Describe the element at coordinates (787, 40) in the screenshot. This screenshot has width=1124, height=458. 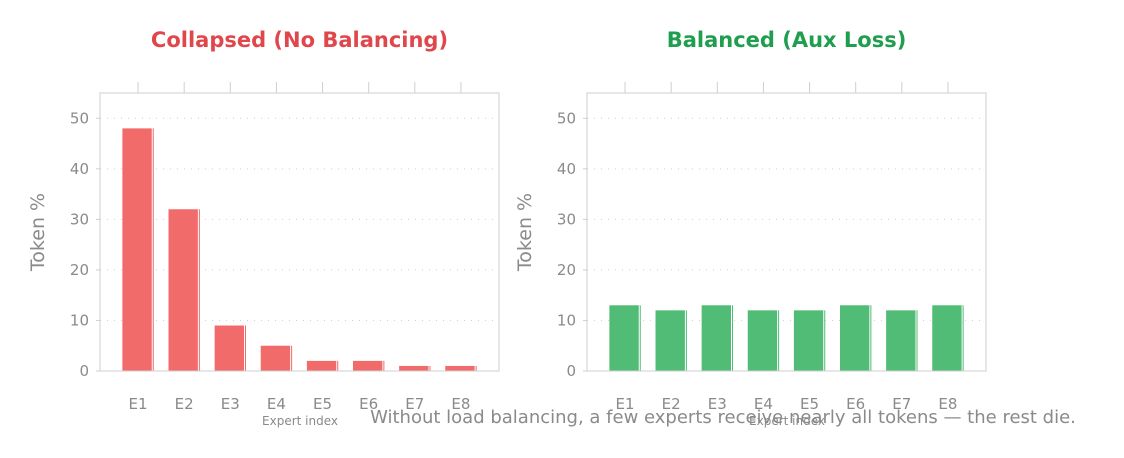
I see `chart-title: Balanced (Aux Loss)` at that location.